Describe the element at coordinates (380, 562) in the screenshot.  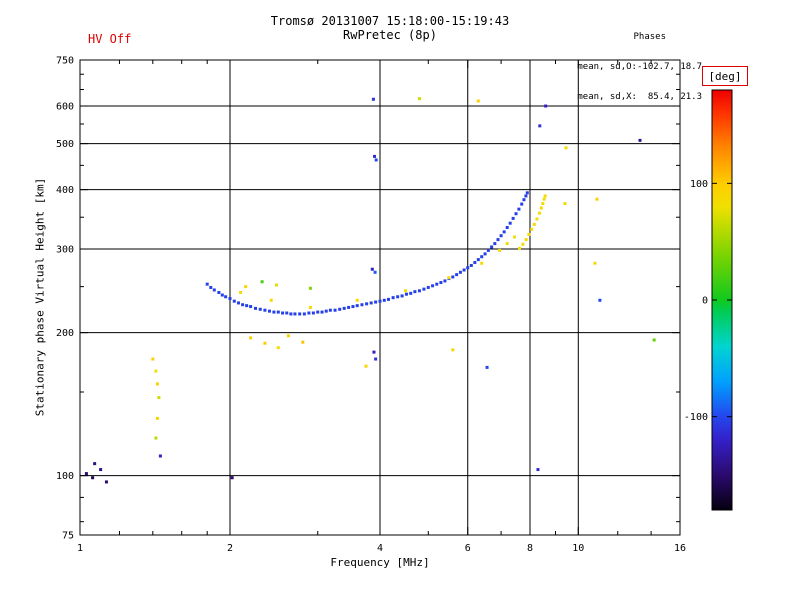
I see `x-axis-label: Frequency [MHz]` at that location.